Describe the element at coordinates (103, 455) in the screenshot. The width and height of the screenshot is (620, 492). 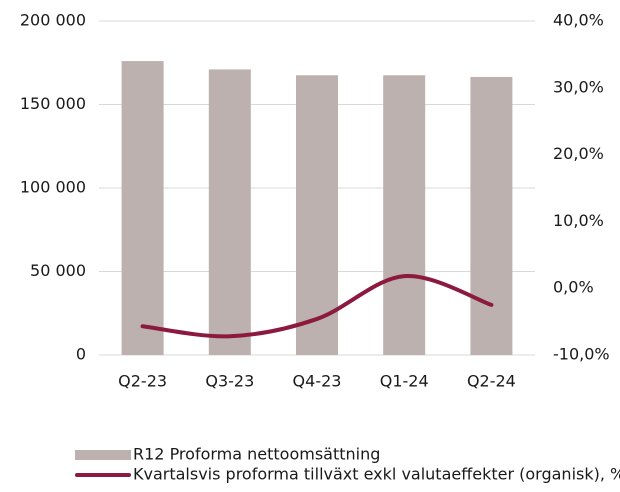
I see `legend-swatch` at that location.